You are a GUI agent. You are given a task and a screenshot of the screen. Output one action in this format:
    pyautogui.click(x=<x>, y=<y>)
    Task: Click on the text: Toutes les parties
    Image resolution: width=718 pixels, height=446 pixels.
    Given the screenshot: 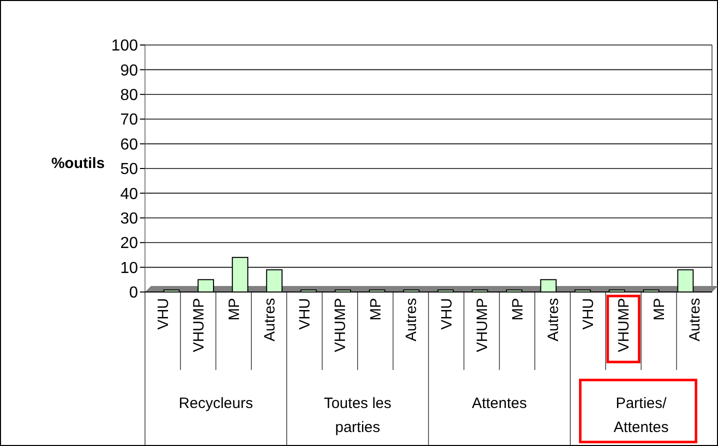 What is the action you would take?
    pyautogui.click(x=358, y=415)
    